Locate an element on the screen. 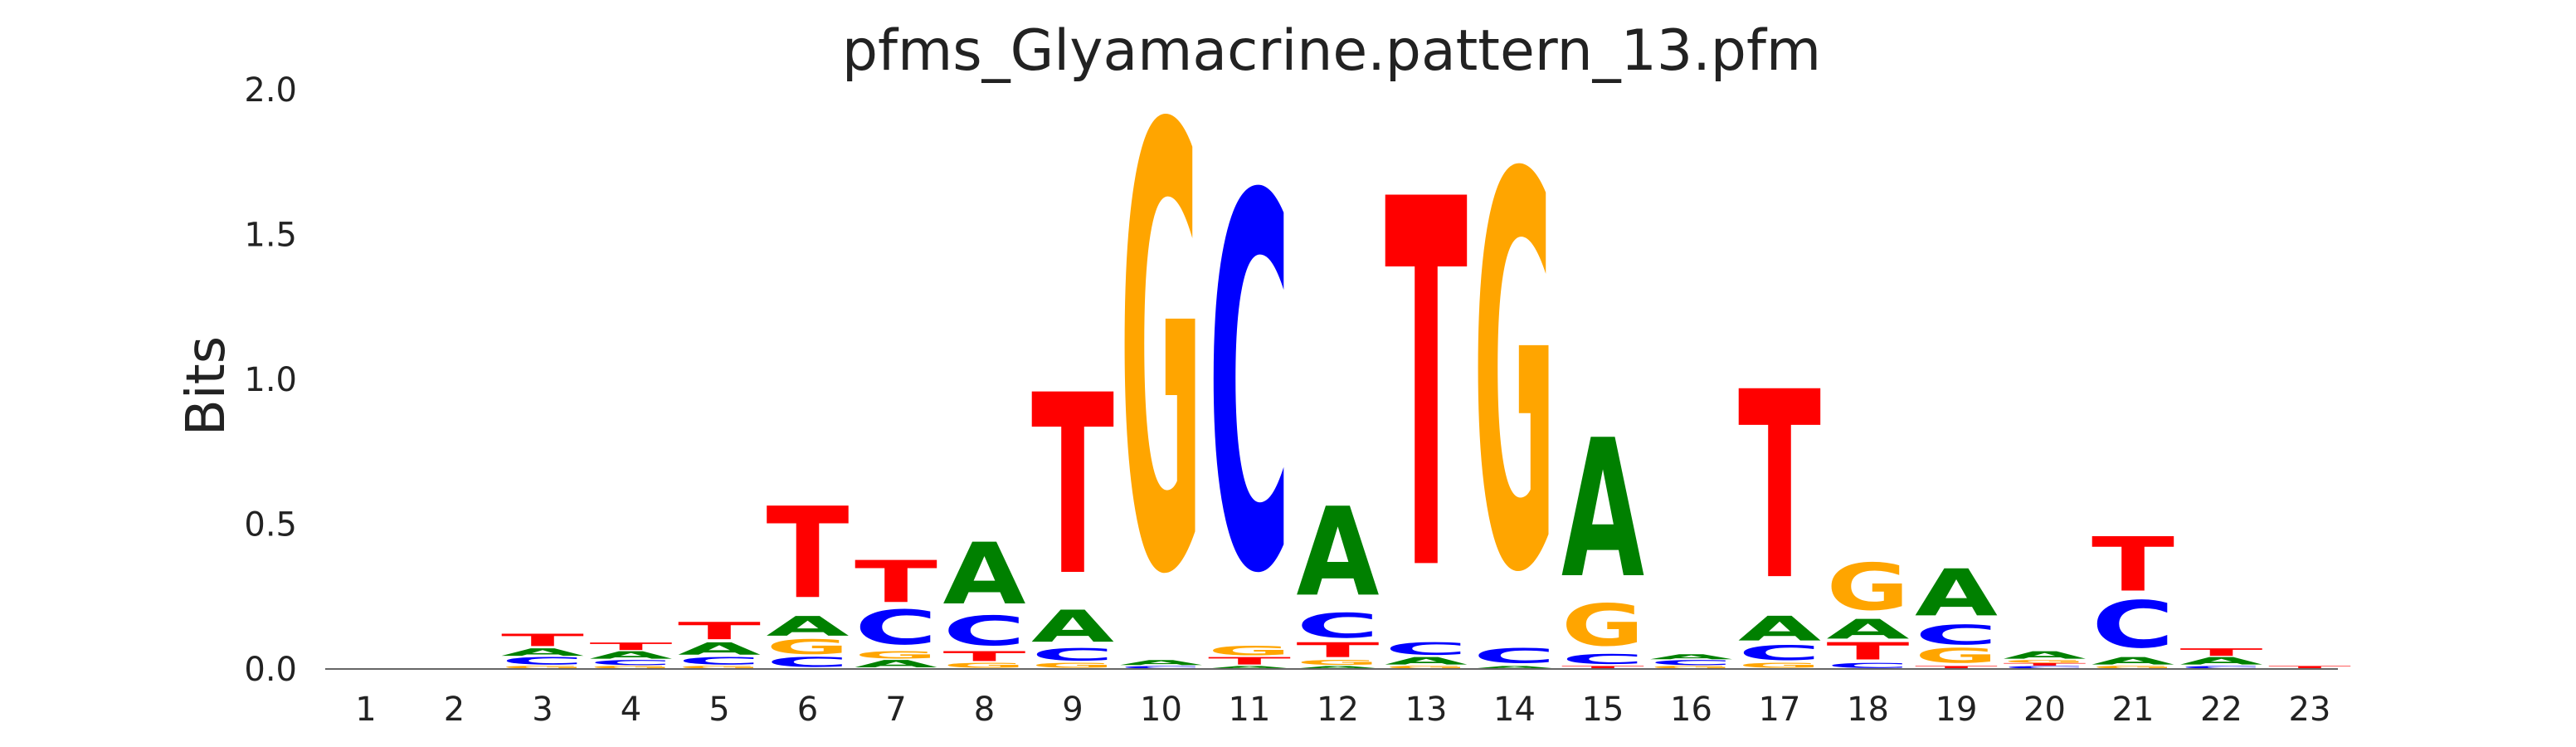 The height and width of the screenshot is (747, 2576). x-tick-label: 13 is located at coordinates (1426, 710).